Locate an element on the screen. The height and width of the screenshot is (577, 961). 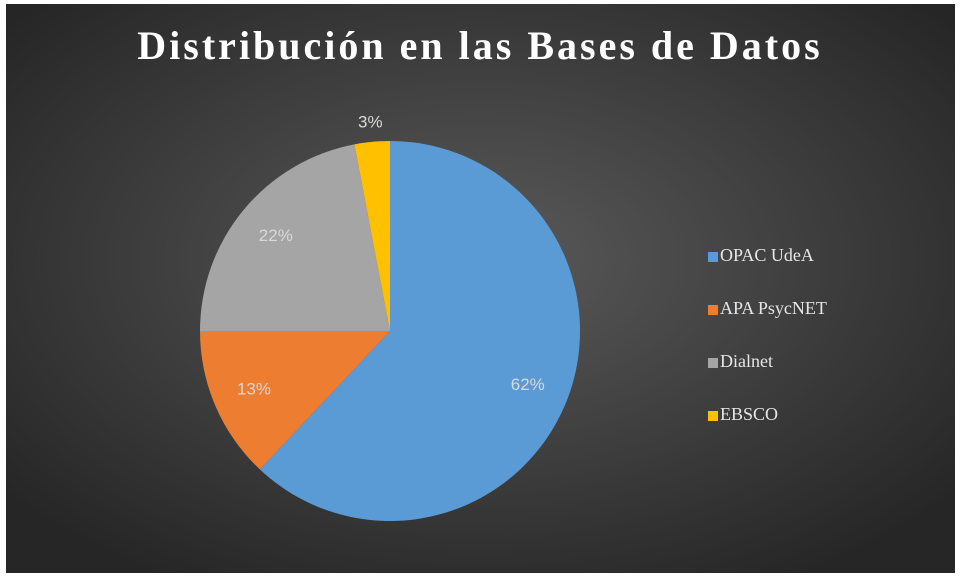
legend-label: OPAC UdeA is located at coordinates (767, 255).